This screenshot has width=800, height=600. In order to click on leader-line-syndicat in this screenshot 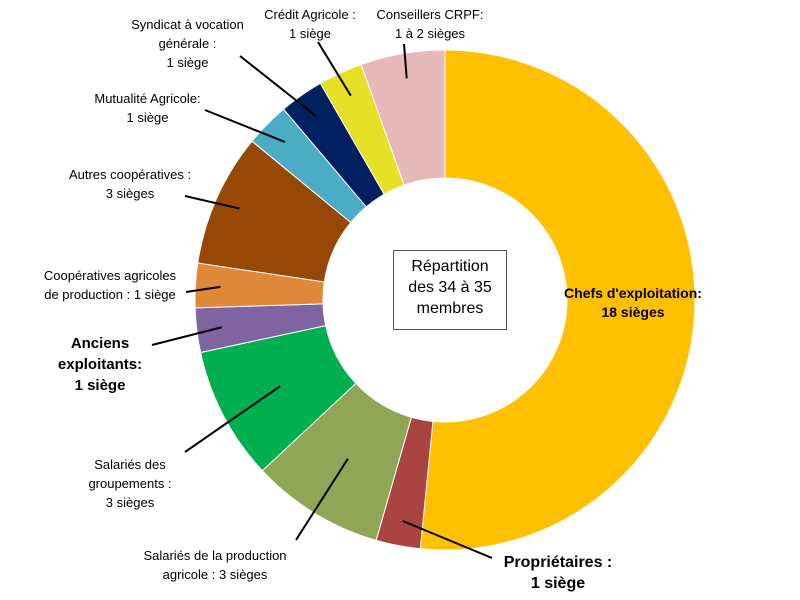, I will do `click(278, 86)`.